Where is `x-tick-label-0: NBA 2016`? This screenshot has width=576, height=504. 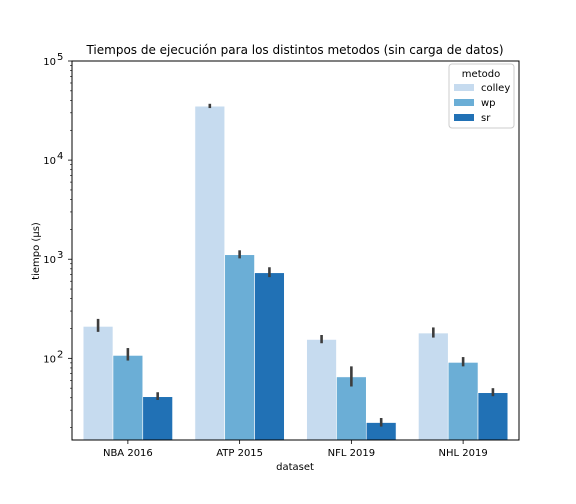 x-tick-label-0: NBA 2016 is located at coordinates (128, 453).